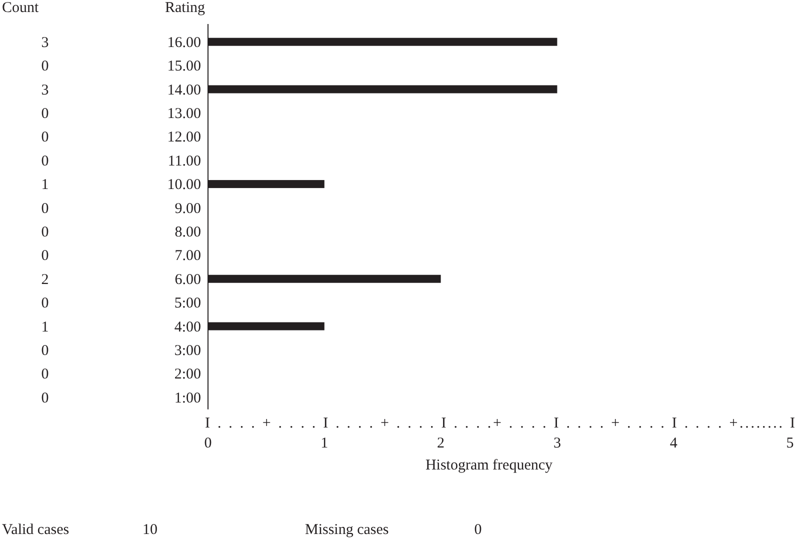  Describe the element at coordinates (674, 443) in the screenshot. I see `x-tick-label: 4` at that location.